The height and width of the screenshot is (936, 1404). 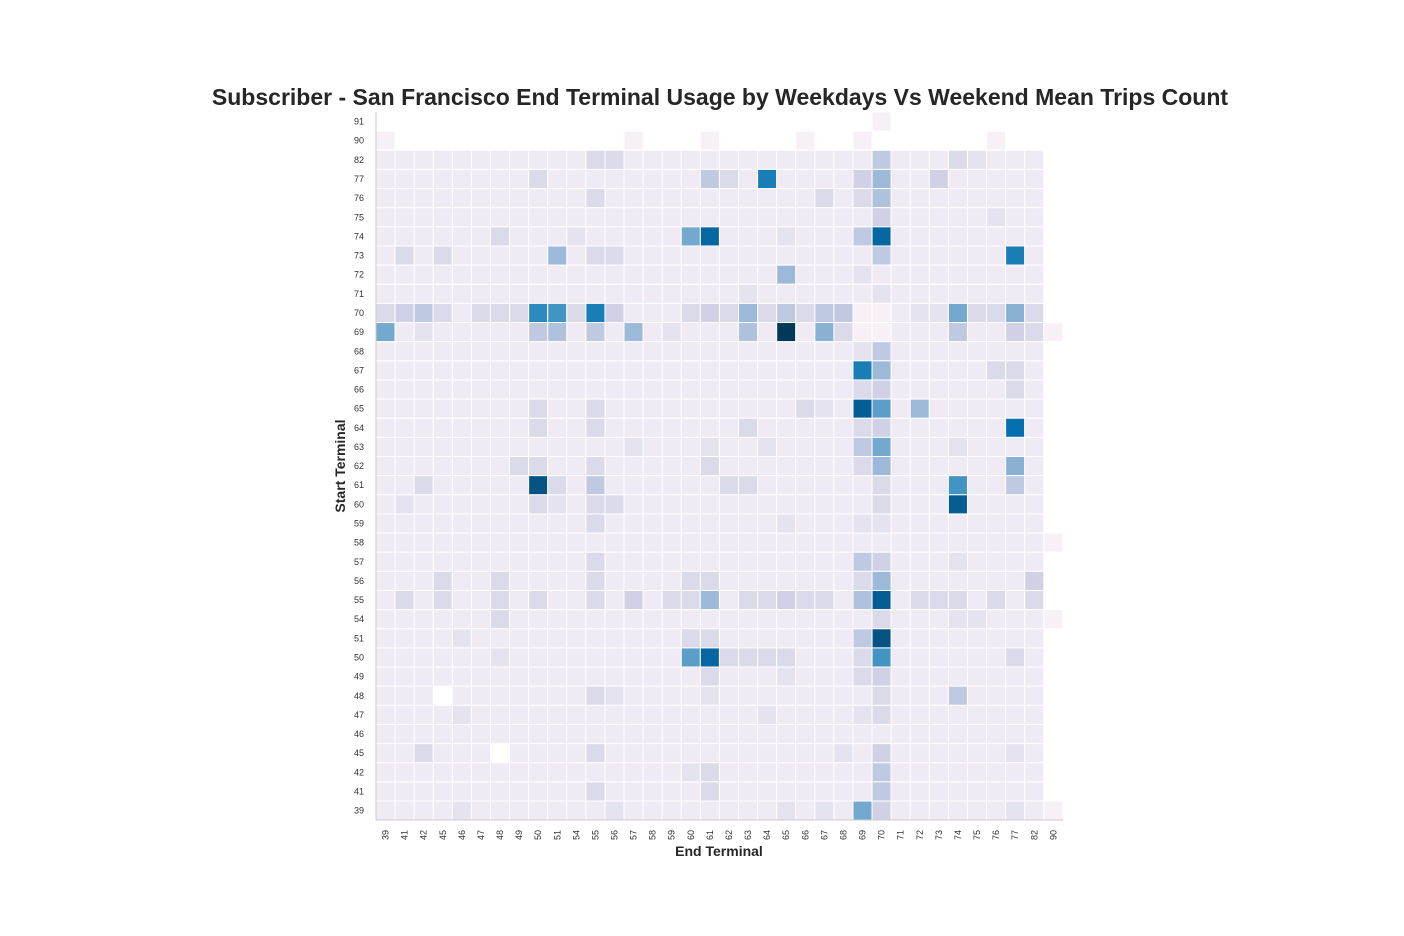 I want to click on x-tick-label: 50, so click(x=538, y=835).